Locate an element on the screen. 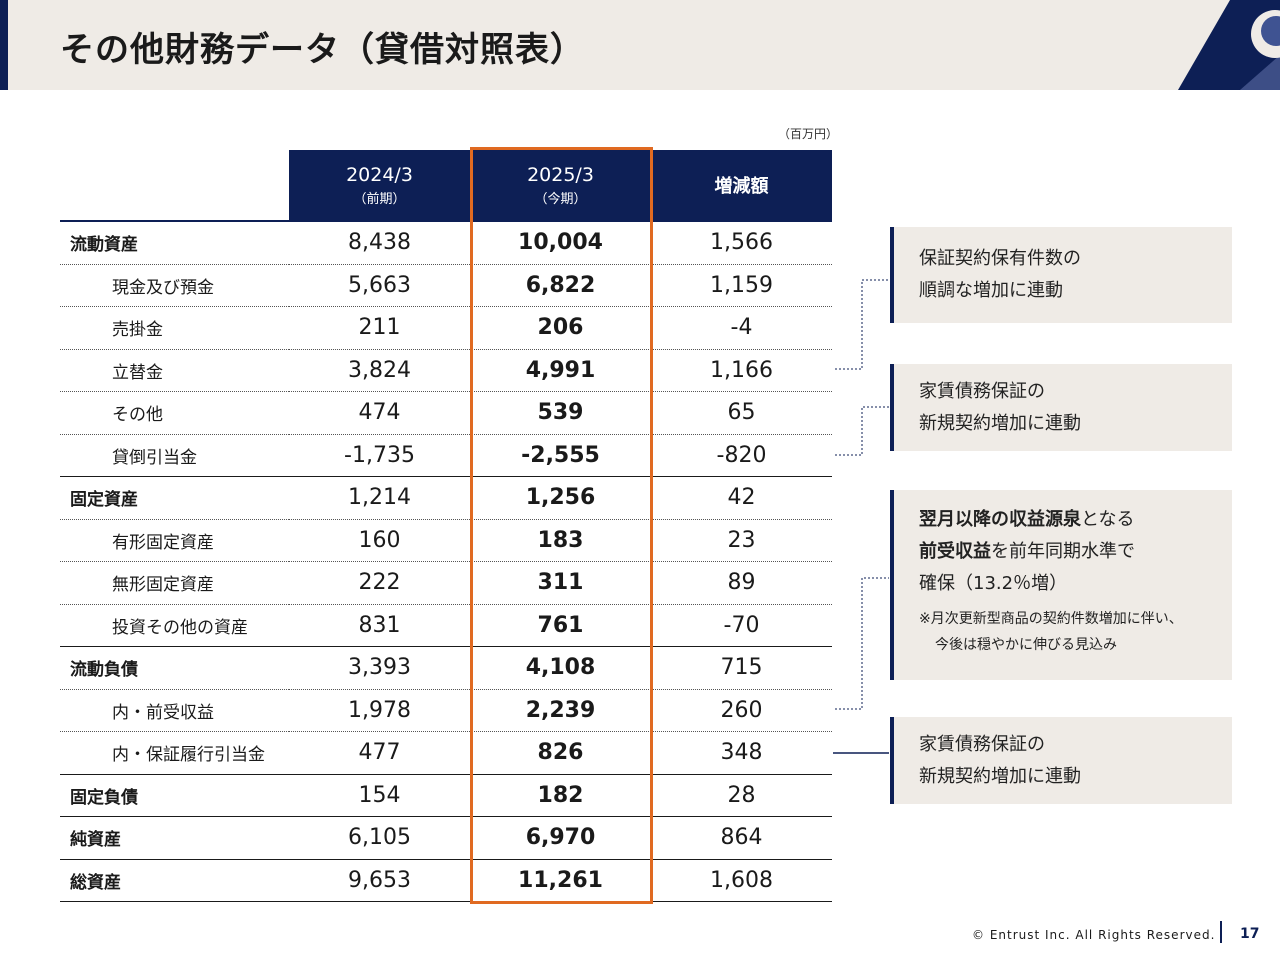  cell-diff: -4 is located at coordinates (741, 328).